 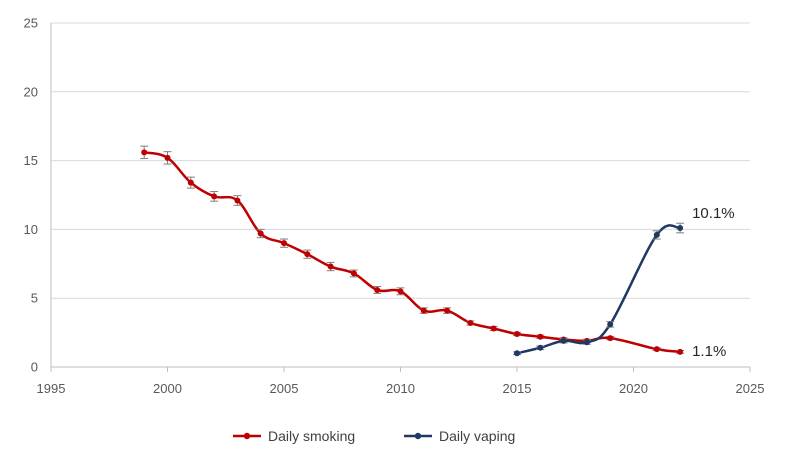 What do you see at coordinates (167, 388) in the screenshot?
I see `x-tick-label: 2000` at bounding box center [167, 388].